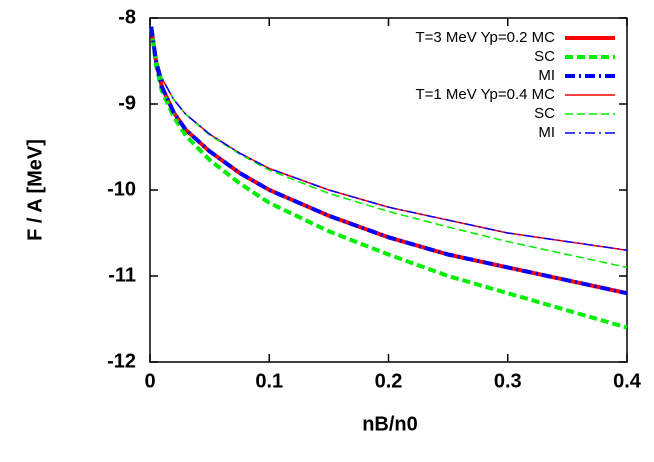 The height and width of the screenshot is (462, 654). I want to click on legend-label: T=1 MeV Yp=0.4 MC, so click(485, 94).